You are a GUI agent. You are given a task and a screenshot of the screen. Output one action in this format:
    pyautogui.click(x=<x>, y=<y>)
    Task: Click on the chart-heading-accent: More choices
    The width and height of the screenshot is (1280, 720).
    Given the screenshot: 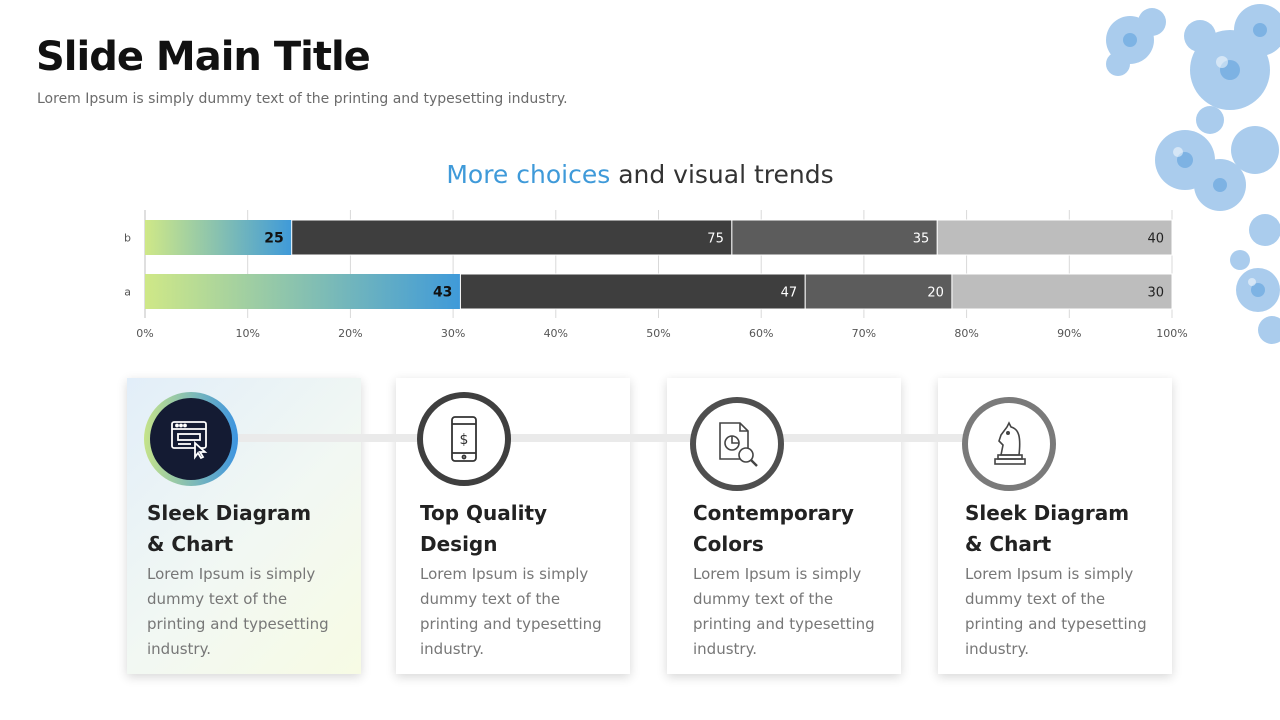 What is the action you would take?
    pyautogui.click(x=528, y=174)
    